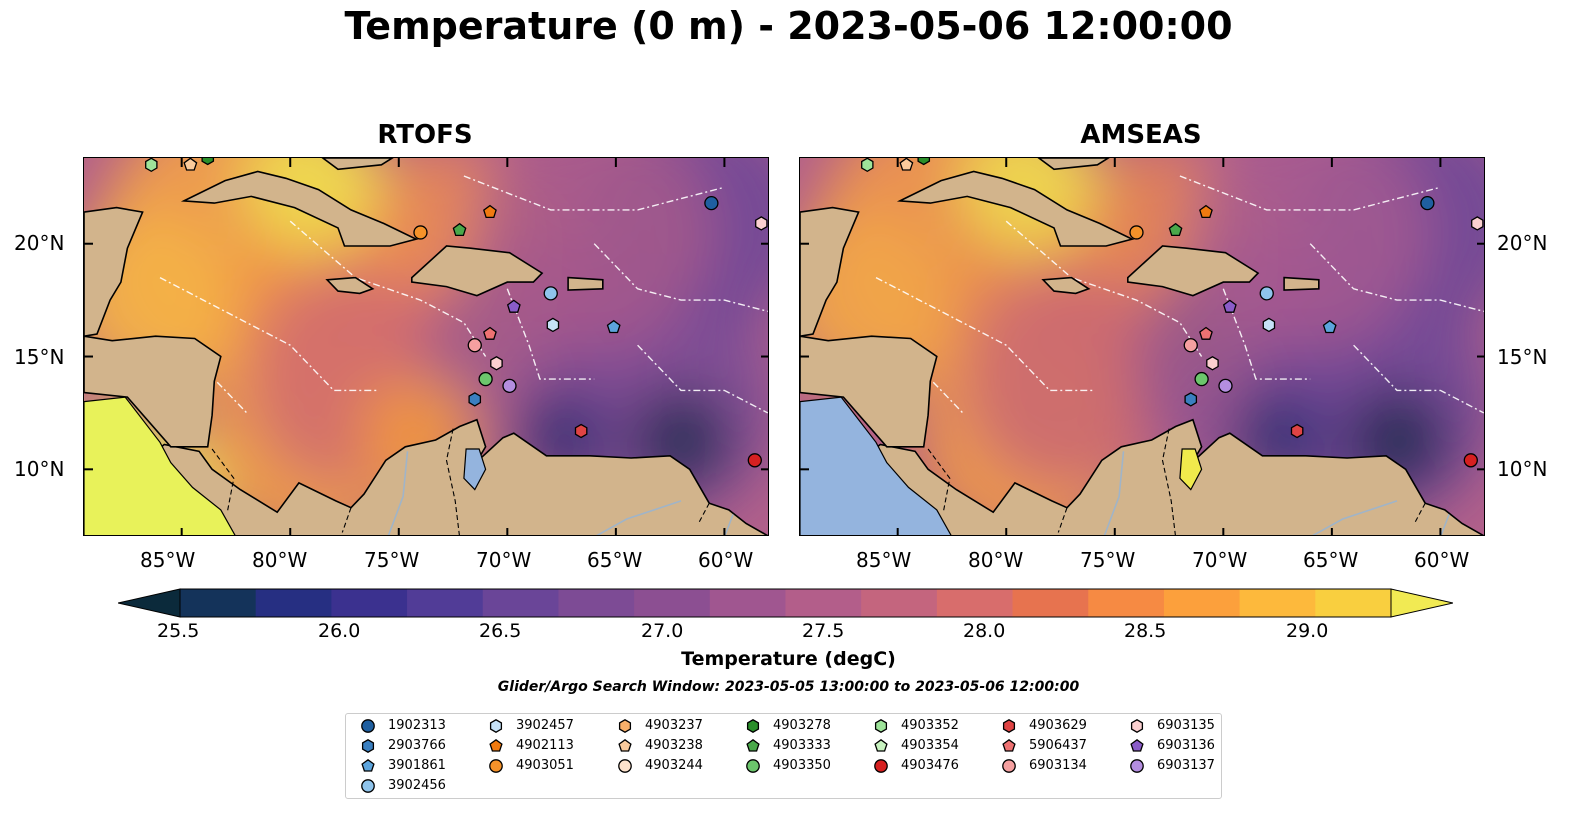 This screenshot has height=827, width=1577. I want to click on legend-label: 4903350, so click(802, 765).